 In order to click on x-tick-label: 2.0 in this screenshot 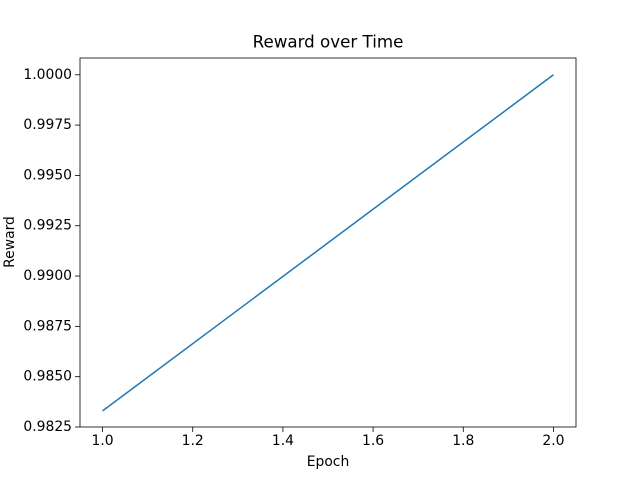, I will do `click(553, 441)`.